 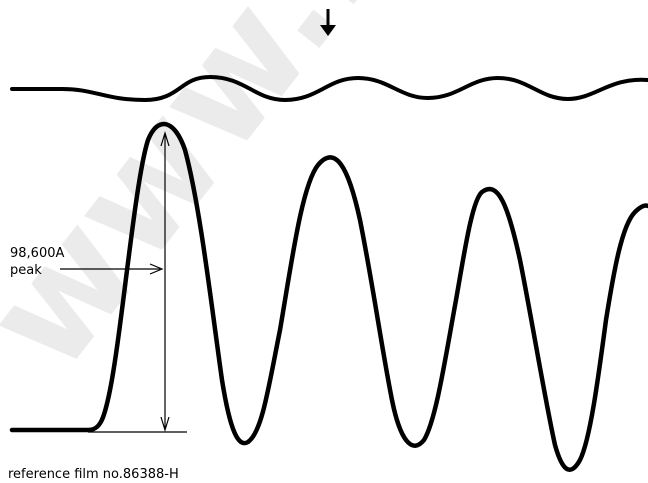 What do you see at coordinates (93, 474) in the screenshot?
I see `caption: reference film no.86388-H` at bounding box center [93, 474].